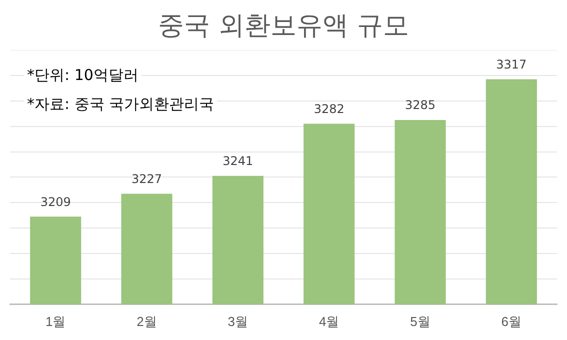 The height and width of the screenshot is (340, 567). Describe the element at coordinates (238, 161) in the screenshot. I see `data-label: 3241` at that location.